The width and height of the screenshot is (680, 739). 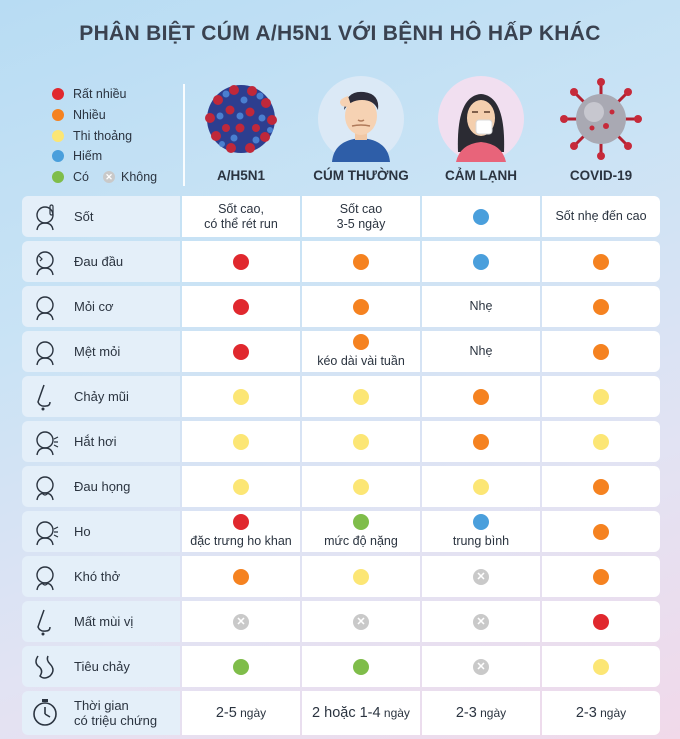 What do you see at coordinates (101, 216) in the screenshot?
I see `row-label: Sốt` at bounding box center [101, 216].